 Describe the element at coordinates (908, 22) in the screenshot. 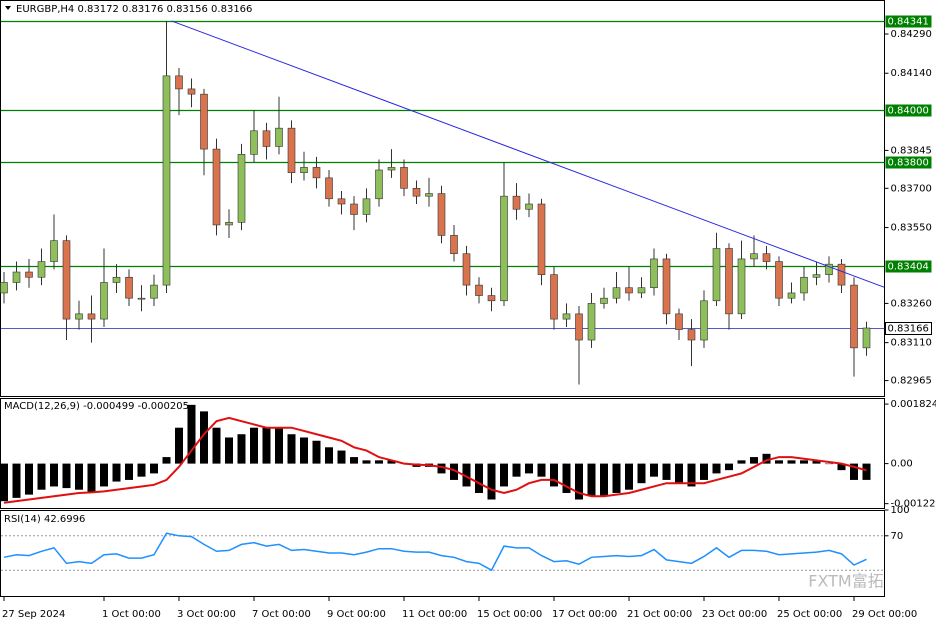

I see `level-label: 0.84341` at that location.